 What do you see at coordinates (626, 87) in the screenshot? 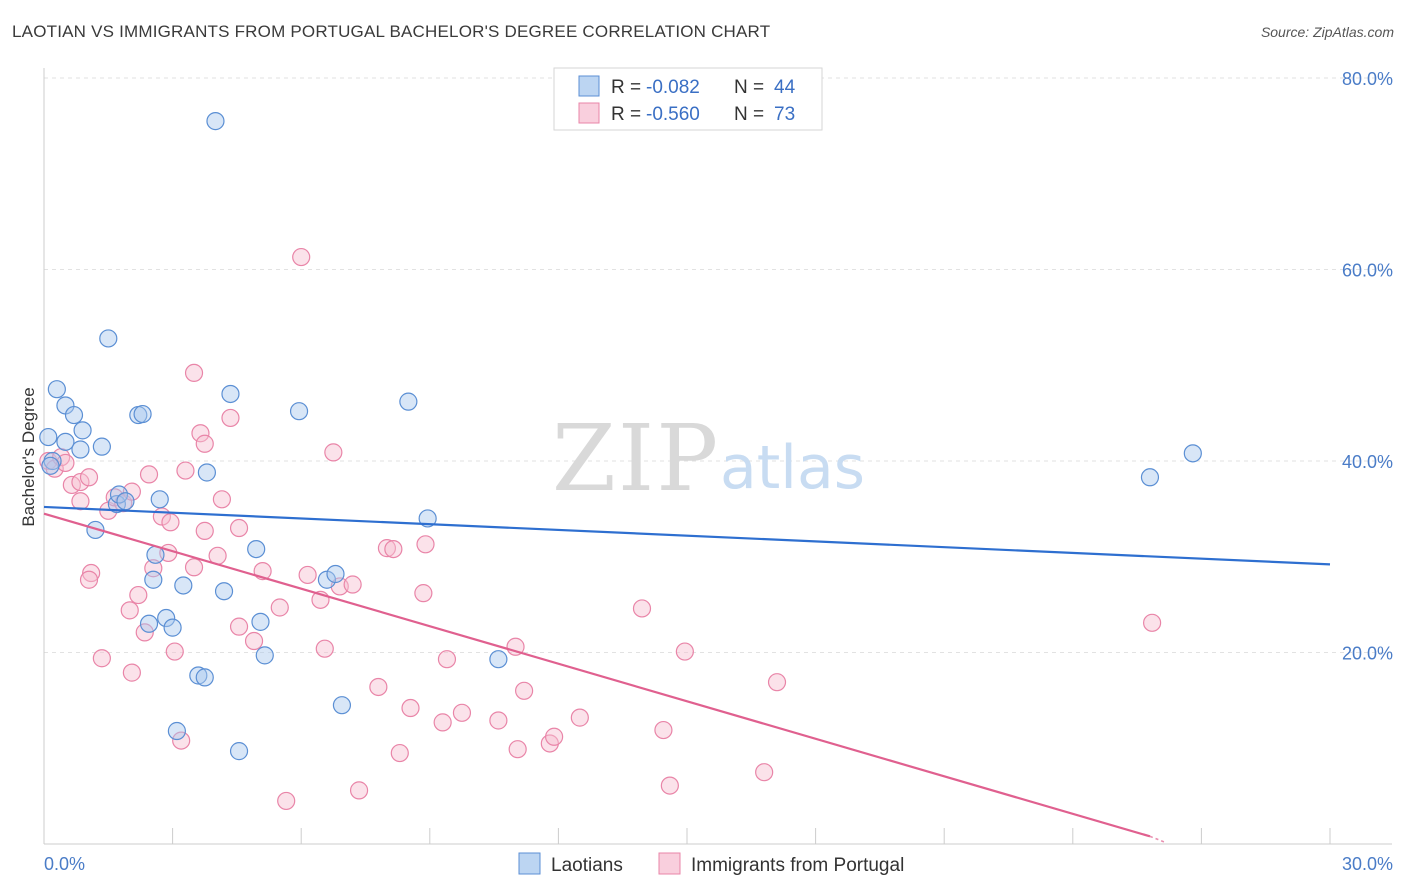
I see `legend-row1-r-label: R =` at bounding box center [626, 87].